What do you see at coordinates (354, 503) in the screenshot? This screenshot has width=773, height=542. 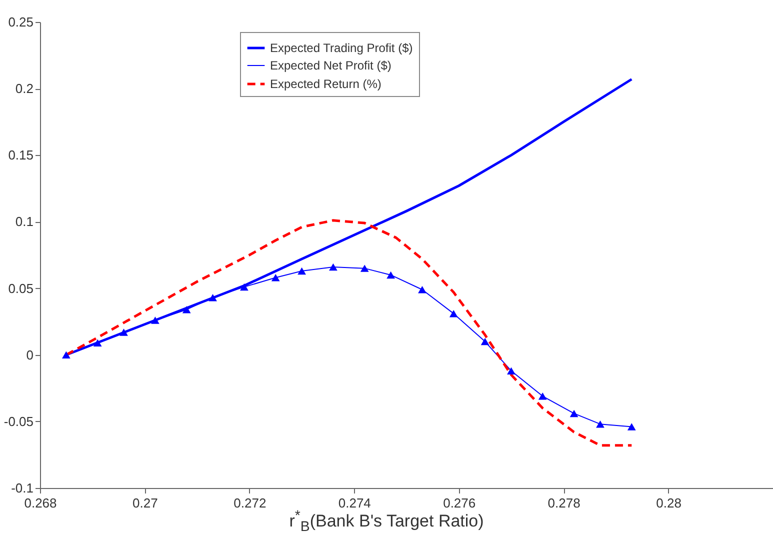 I see `x-tick-label: 0.274` at bounding box center [354, 503].